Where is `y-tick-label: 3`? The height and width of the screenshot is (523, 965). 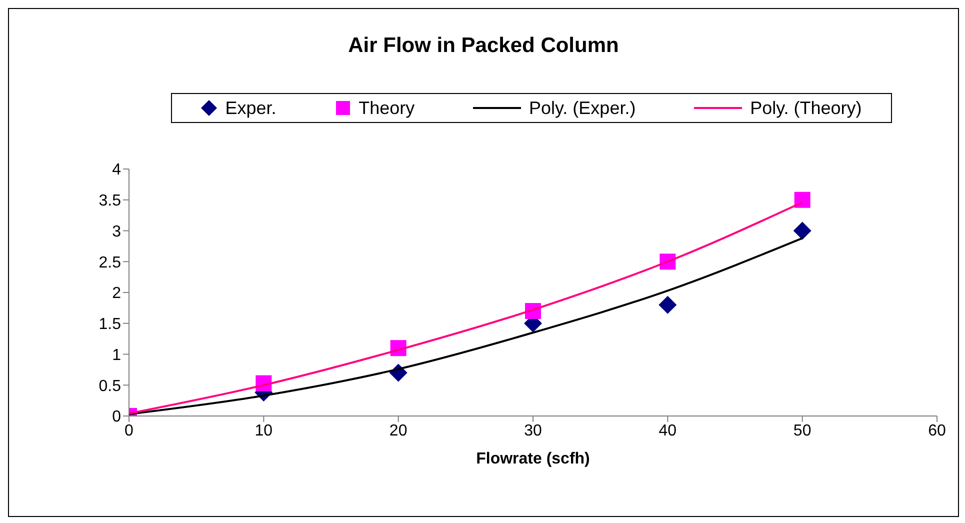
y-tick-label: 3 is located at coordinates (117, 231).